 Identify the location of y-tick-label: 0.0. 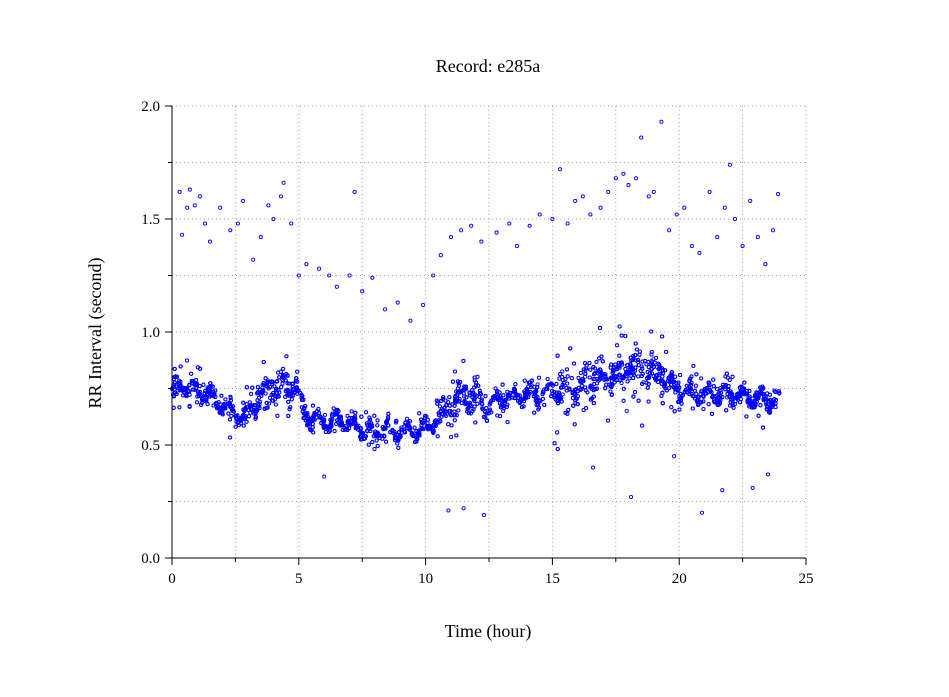
(150, 559).